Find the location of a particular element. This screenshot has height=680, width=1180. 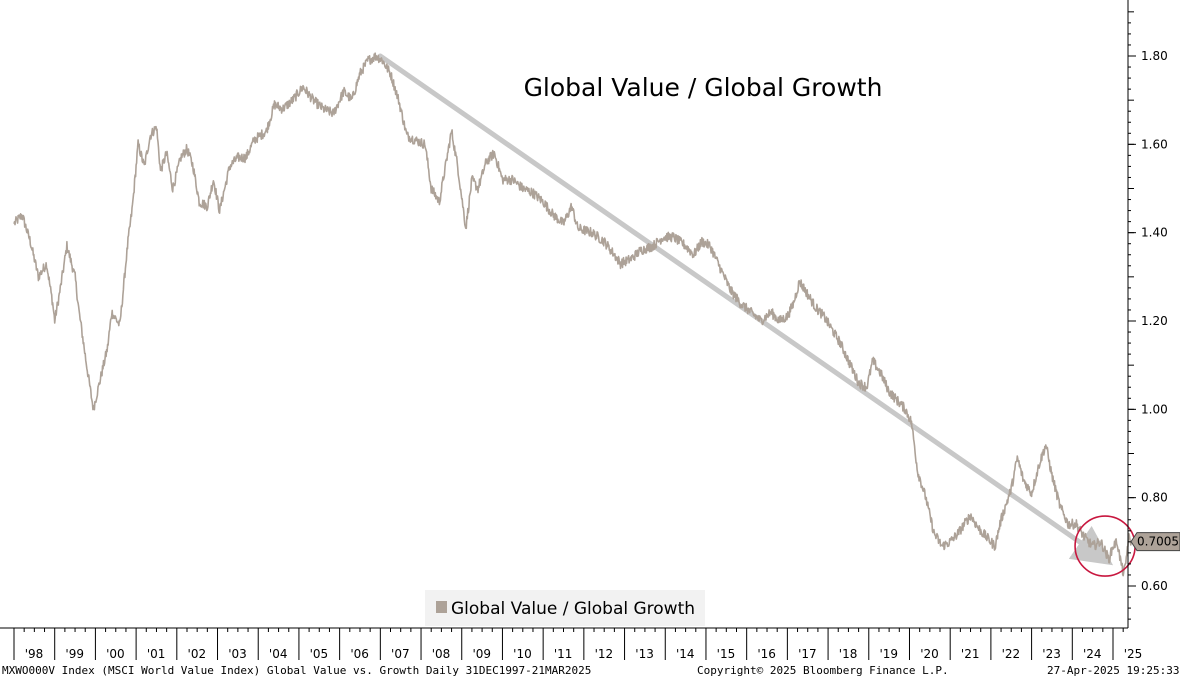

x-tick-label: '24 is located at coordinates (1092, 654).